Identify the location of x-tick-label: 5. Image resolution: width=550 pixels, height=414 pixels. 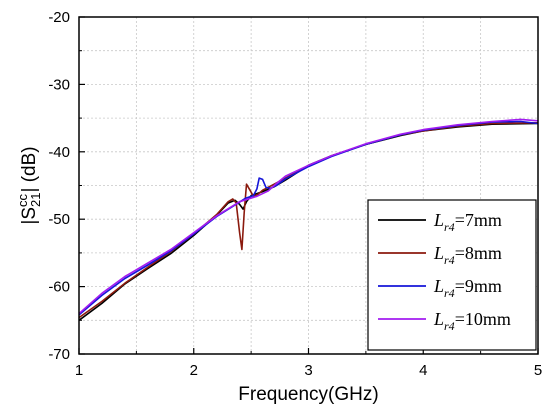
(538, 370).